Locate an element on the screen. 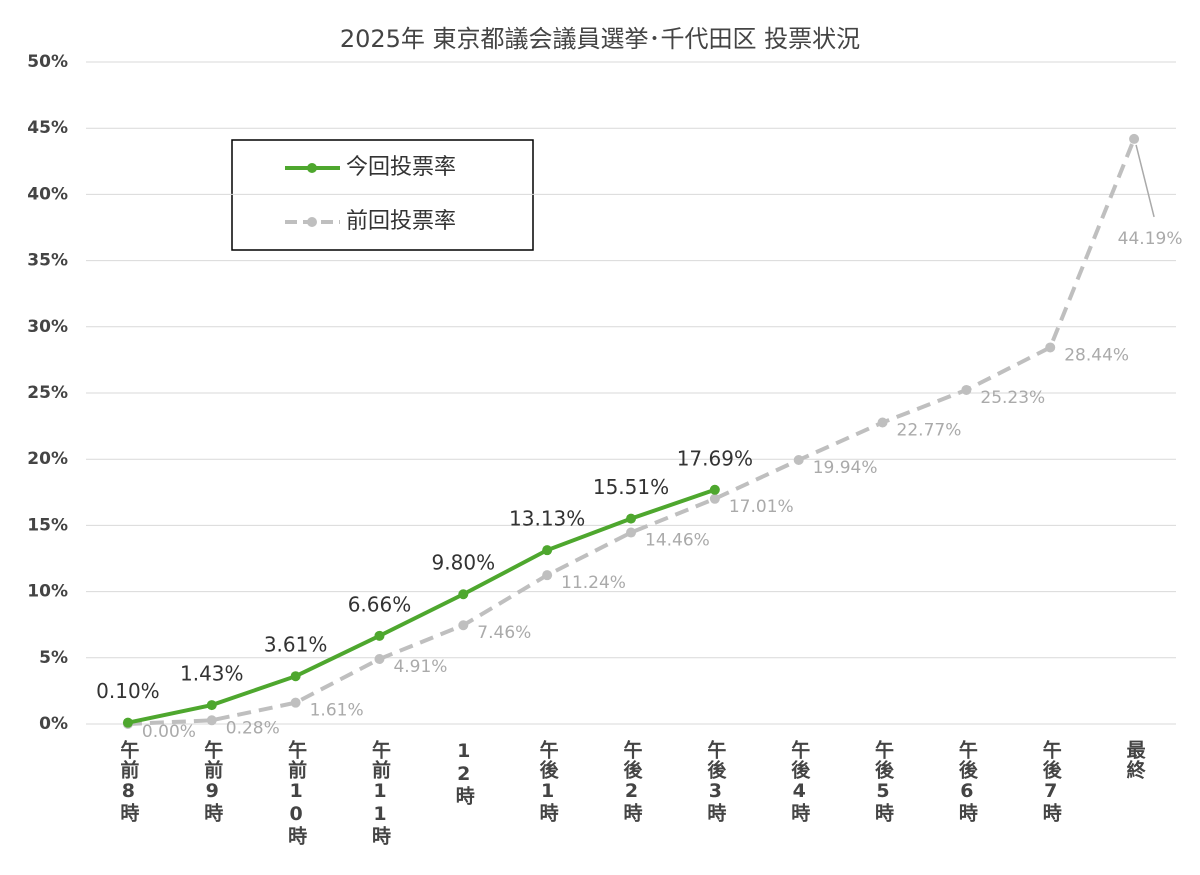 The height and width of the screenshot is (875, 1200). leader-line is located at coordinates (1145, 181).